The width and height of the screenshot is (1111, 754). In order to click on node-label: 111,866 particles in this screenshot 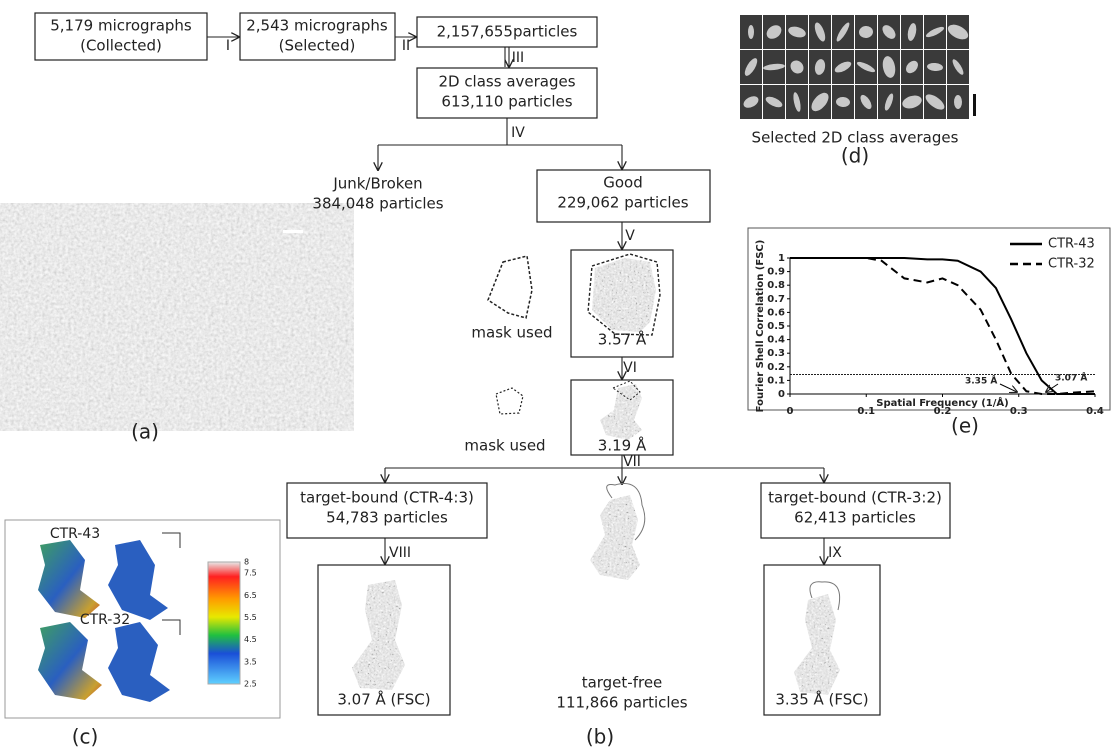, I will do `click(621, 703)`.